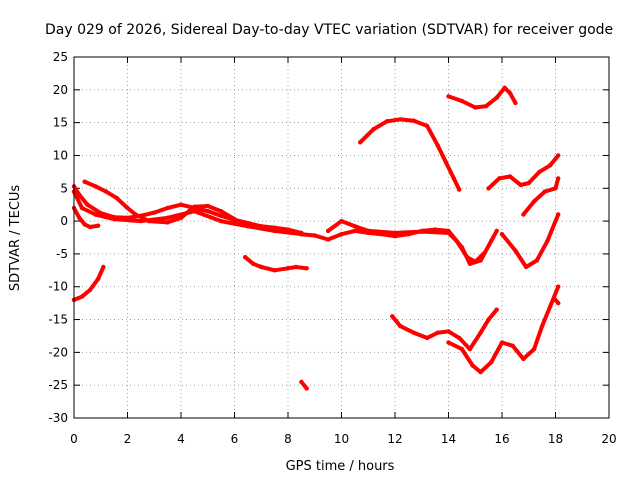  Describe the element at coordinates (58, 418) in the screenshot. I see `y-tick-label: -30` at that location.